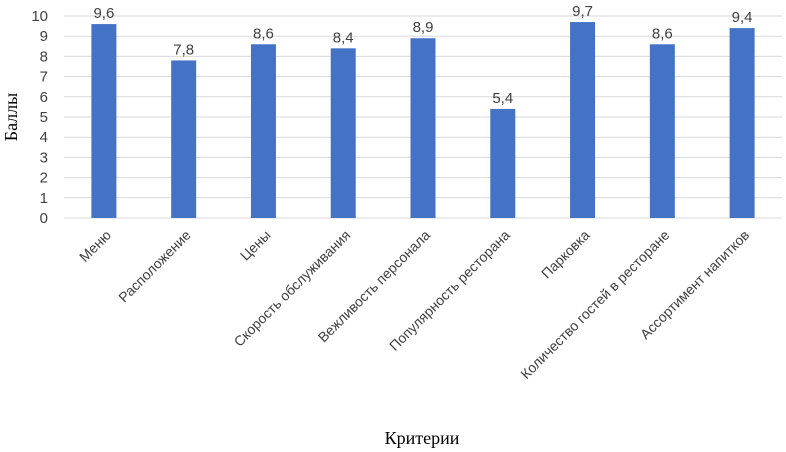  Describe the element at coordinates (95, 246) in the screenshot. I see `x-tick-label: Меню` at that location.